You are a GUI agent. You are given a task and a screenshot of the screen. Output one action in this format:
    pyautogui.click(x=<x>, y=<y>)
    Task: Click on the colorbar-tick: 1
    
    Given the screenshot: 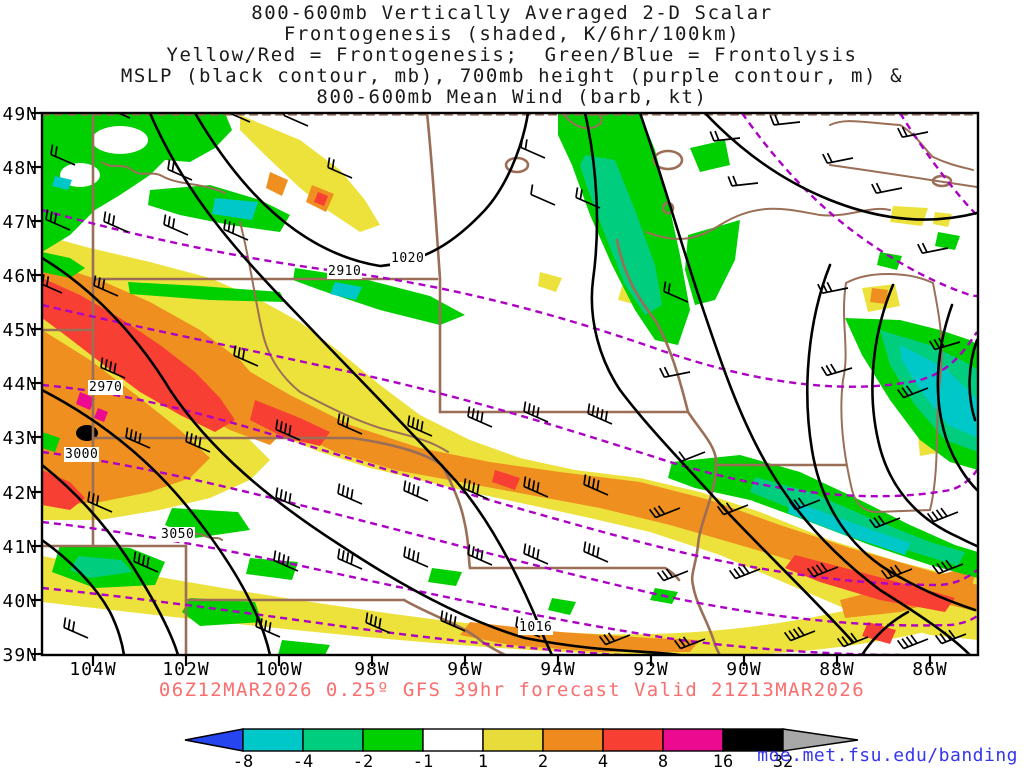 What is the action you would take?
    pyautogui.click(x=483, y=760)
    